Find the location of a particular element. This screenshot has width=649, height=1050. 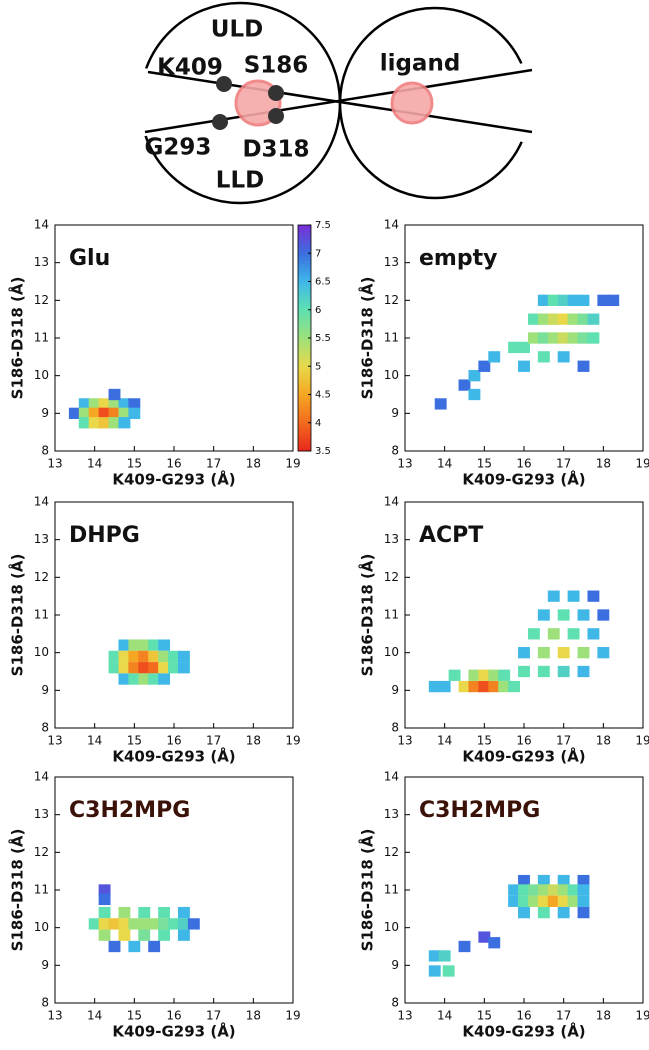

x-tick-label: 17 is located at coordinates (213, 1016).